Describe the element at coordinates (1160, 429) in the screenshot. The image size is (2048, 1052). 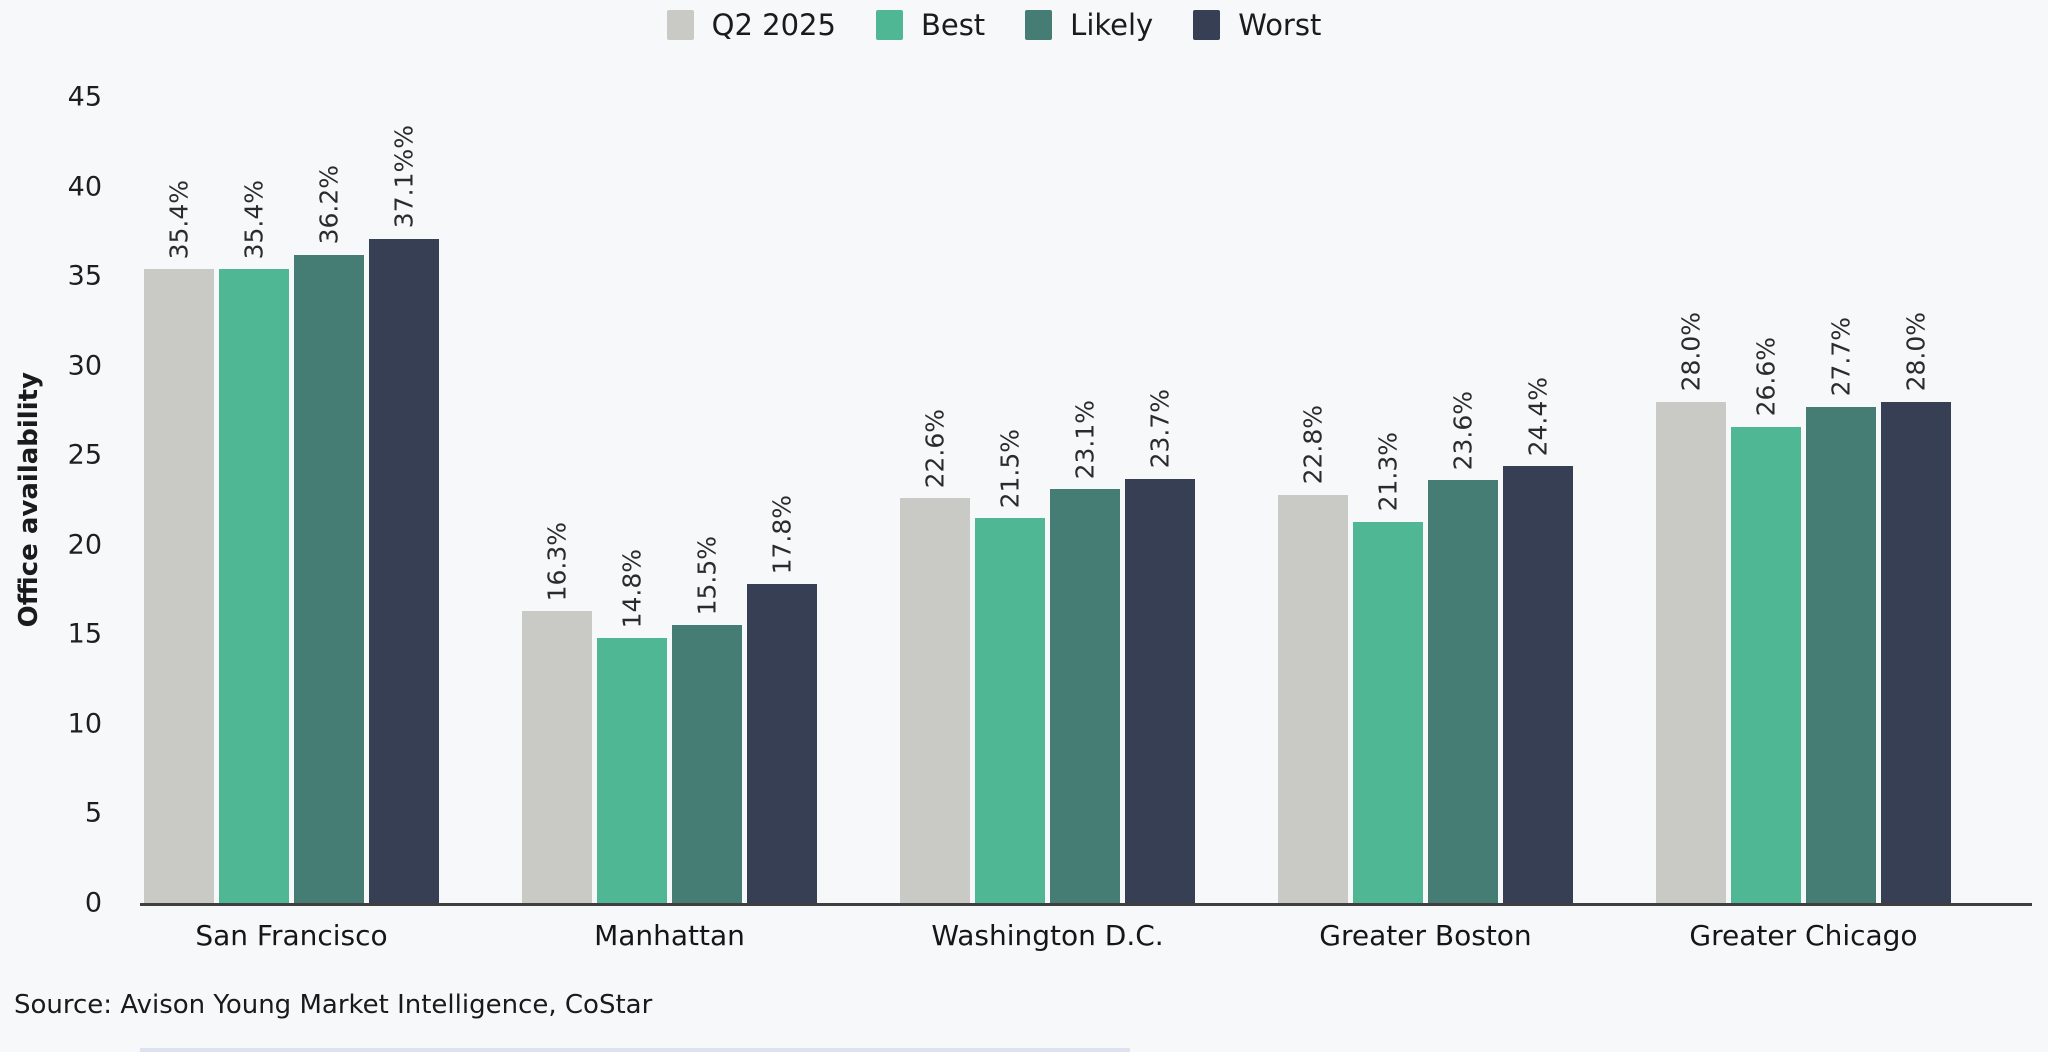
I see `bar-value-label: 23.7%` at that location.